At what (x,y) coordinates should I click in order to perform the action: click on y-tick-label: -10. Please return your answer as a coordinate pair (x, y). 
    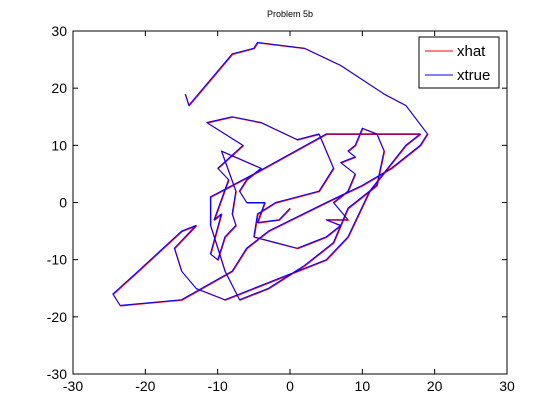
    Looking at the image, I should click on (57, 260).